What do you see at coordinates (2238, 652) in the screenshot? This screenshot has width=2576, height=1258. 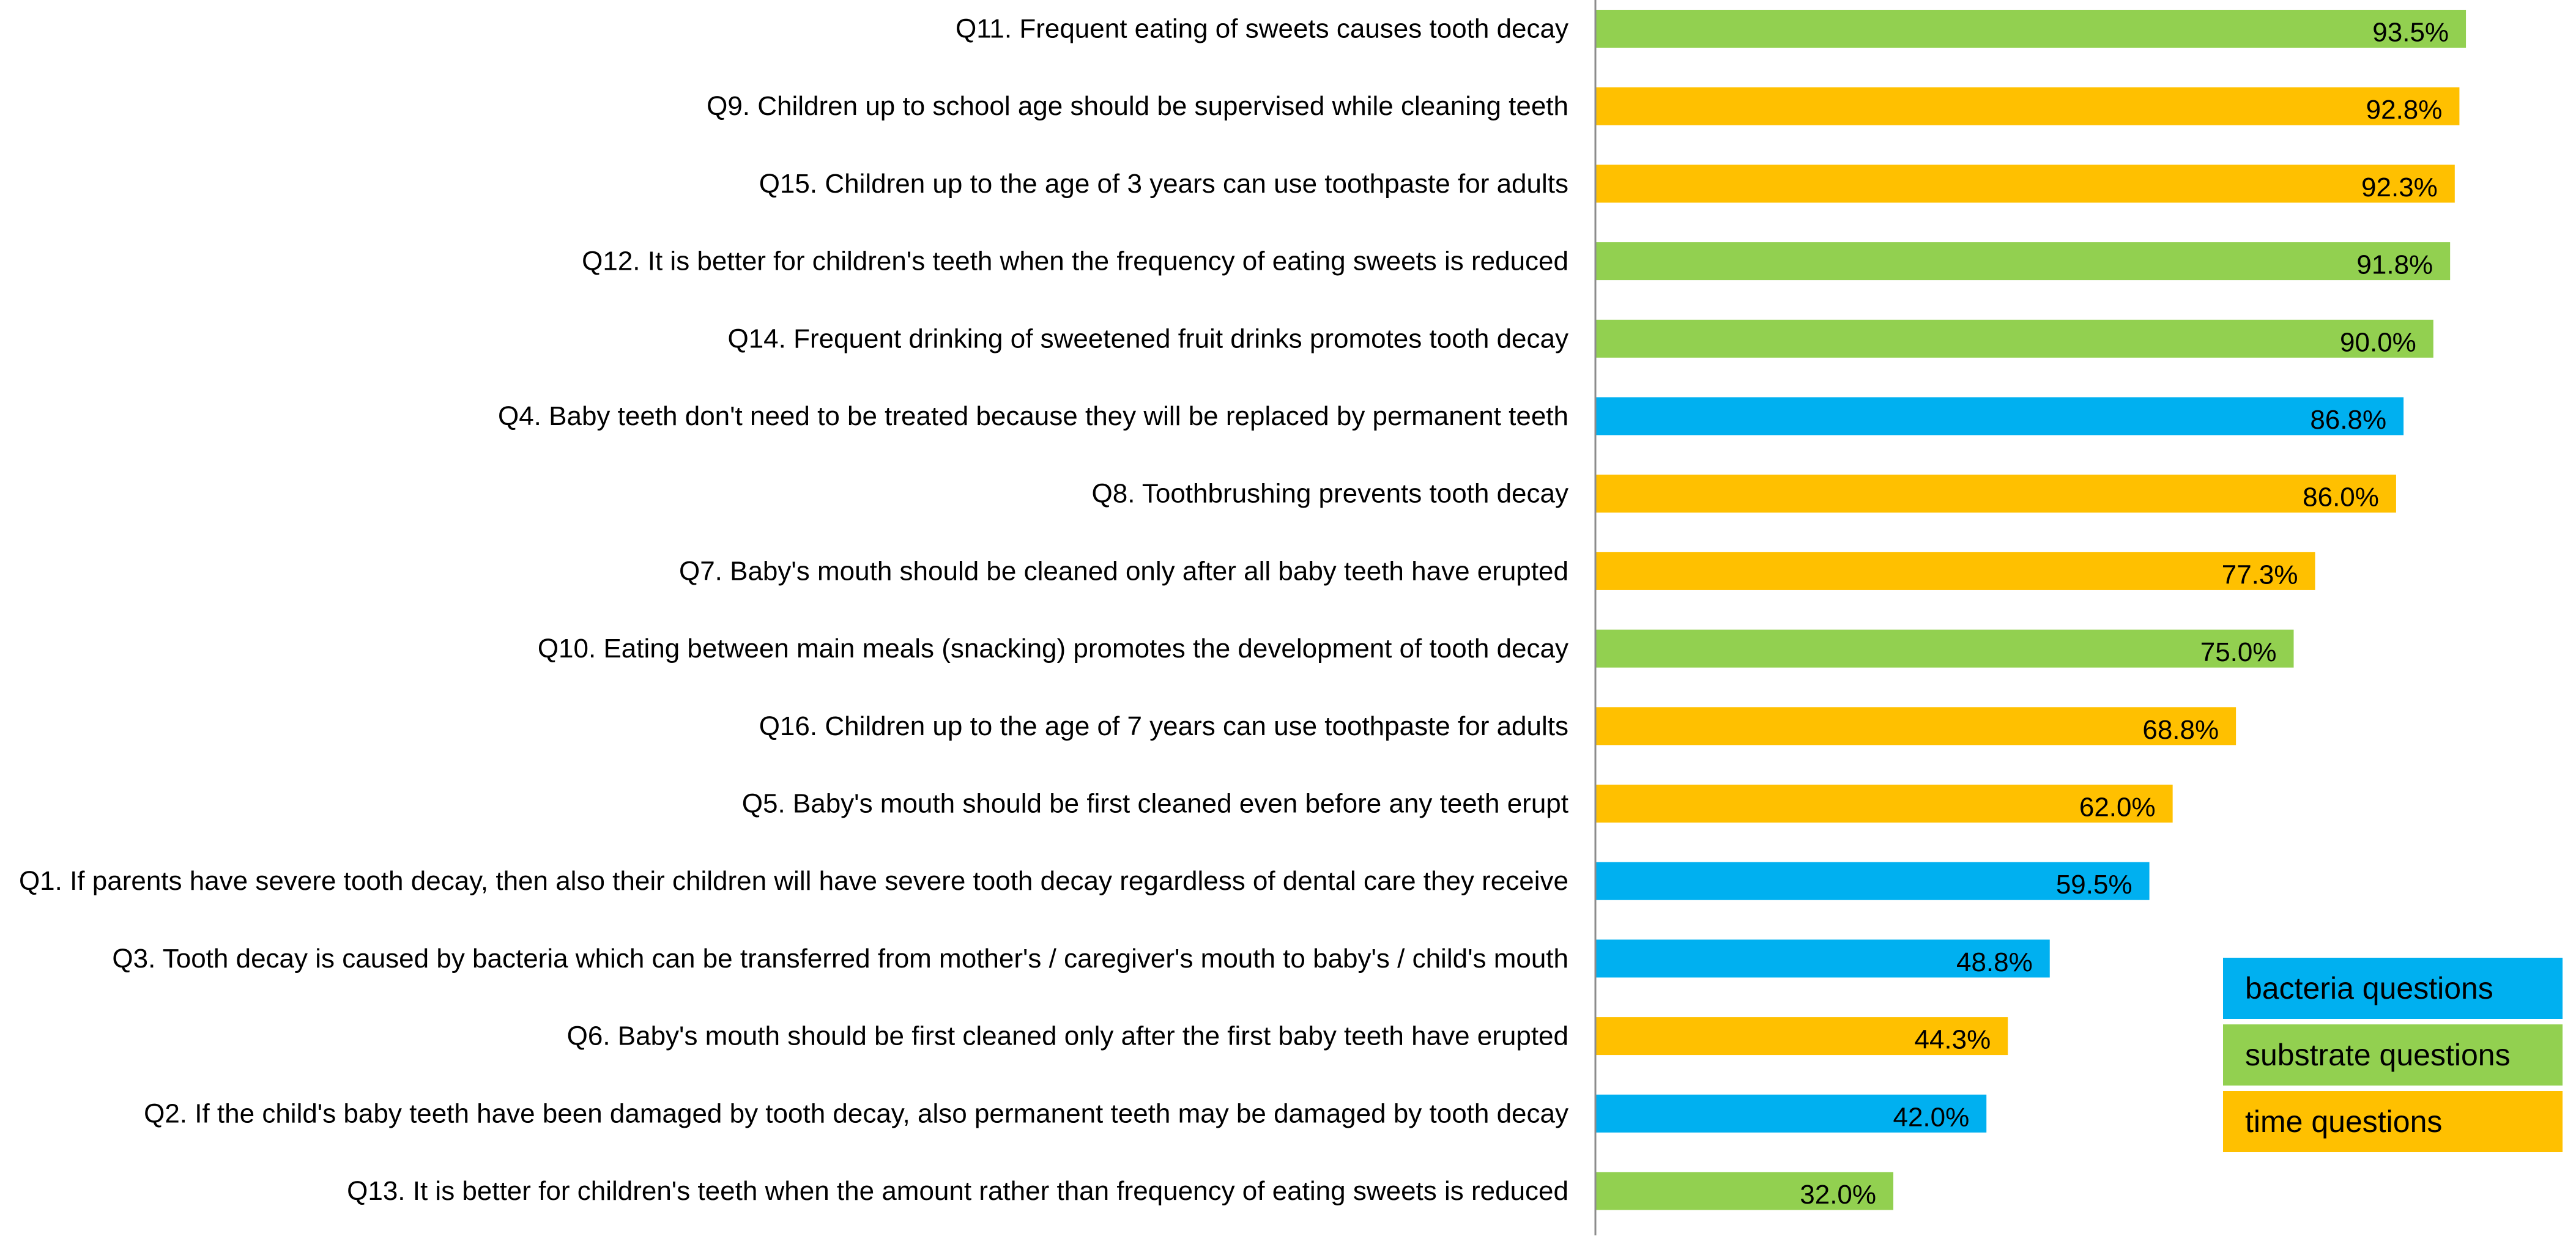 I see `value-label: 75.0%` at bounding box center [2238, 652].